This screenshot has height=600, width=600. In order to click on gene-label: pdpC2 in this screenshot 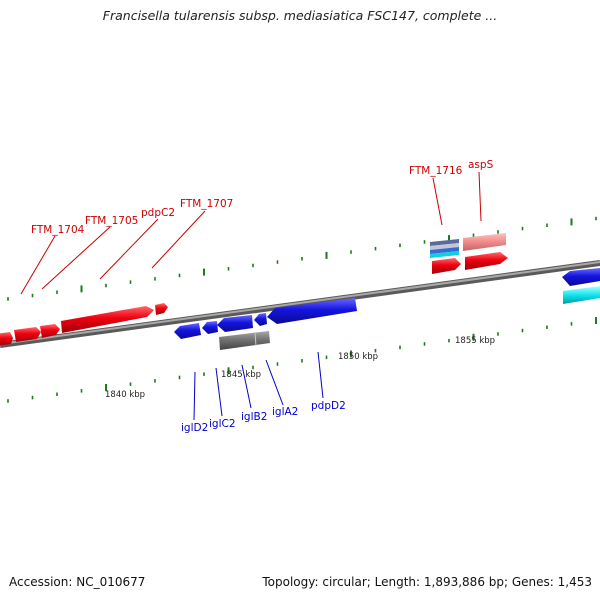, I will do `click(158, 213)`.